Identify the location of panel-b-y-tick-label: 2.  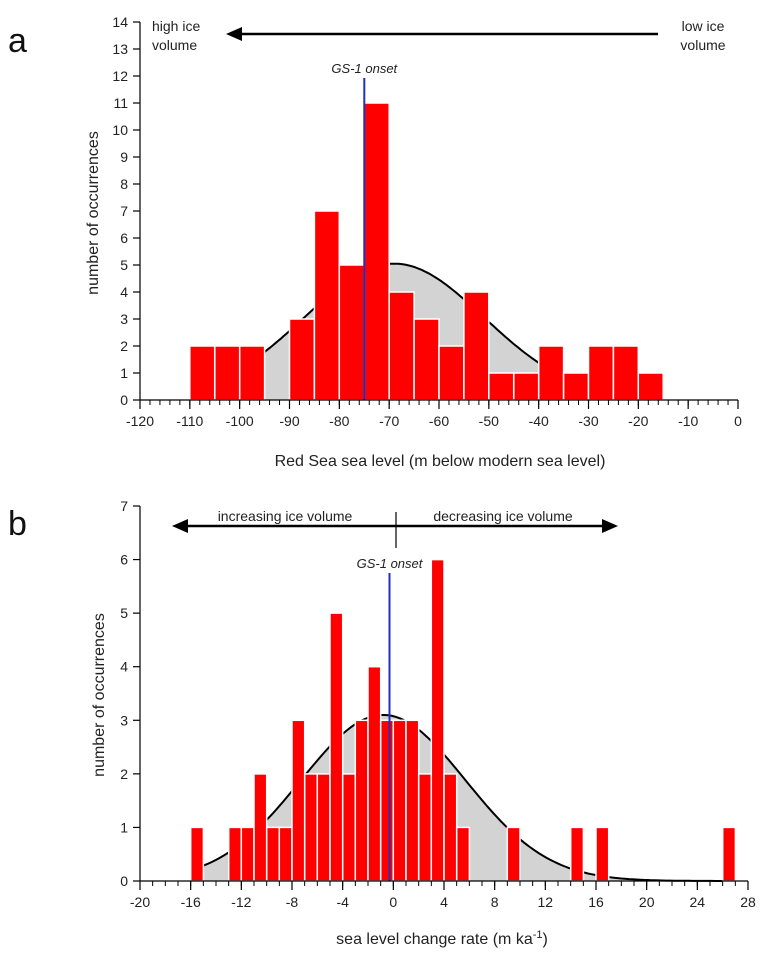
(124, 774).